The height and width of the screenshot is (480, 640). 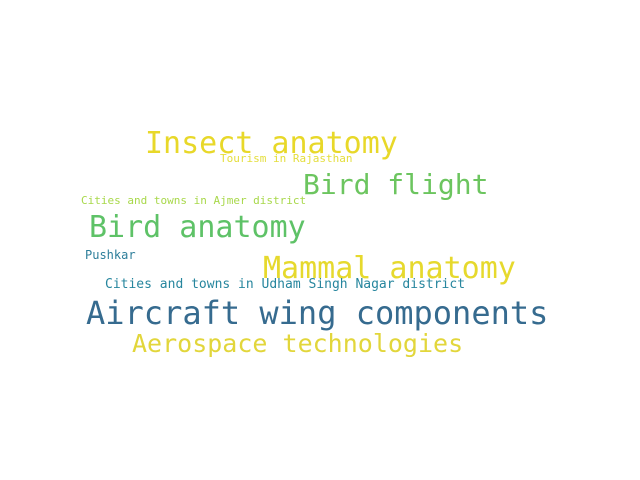 What do you see at coordinates (110, 255) in the screenshot?
I see `word-pushkar: Pushkar` at bounding box center [110, 255].